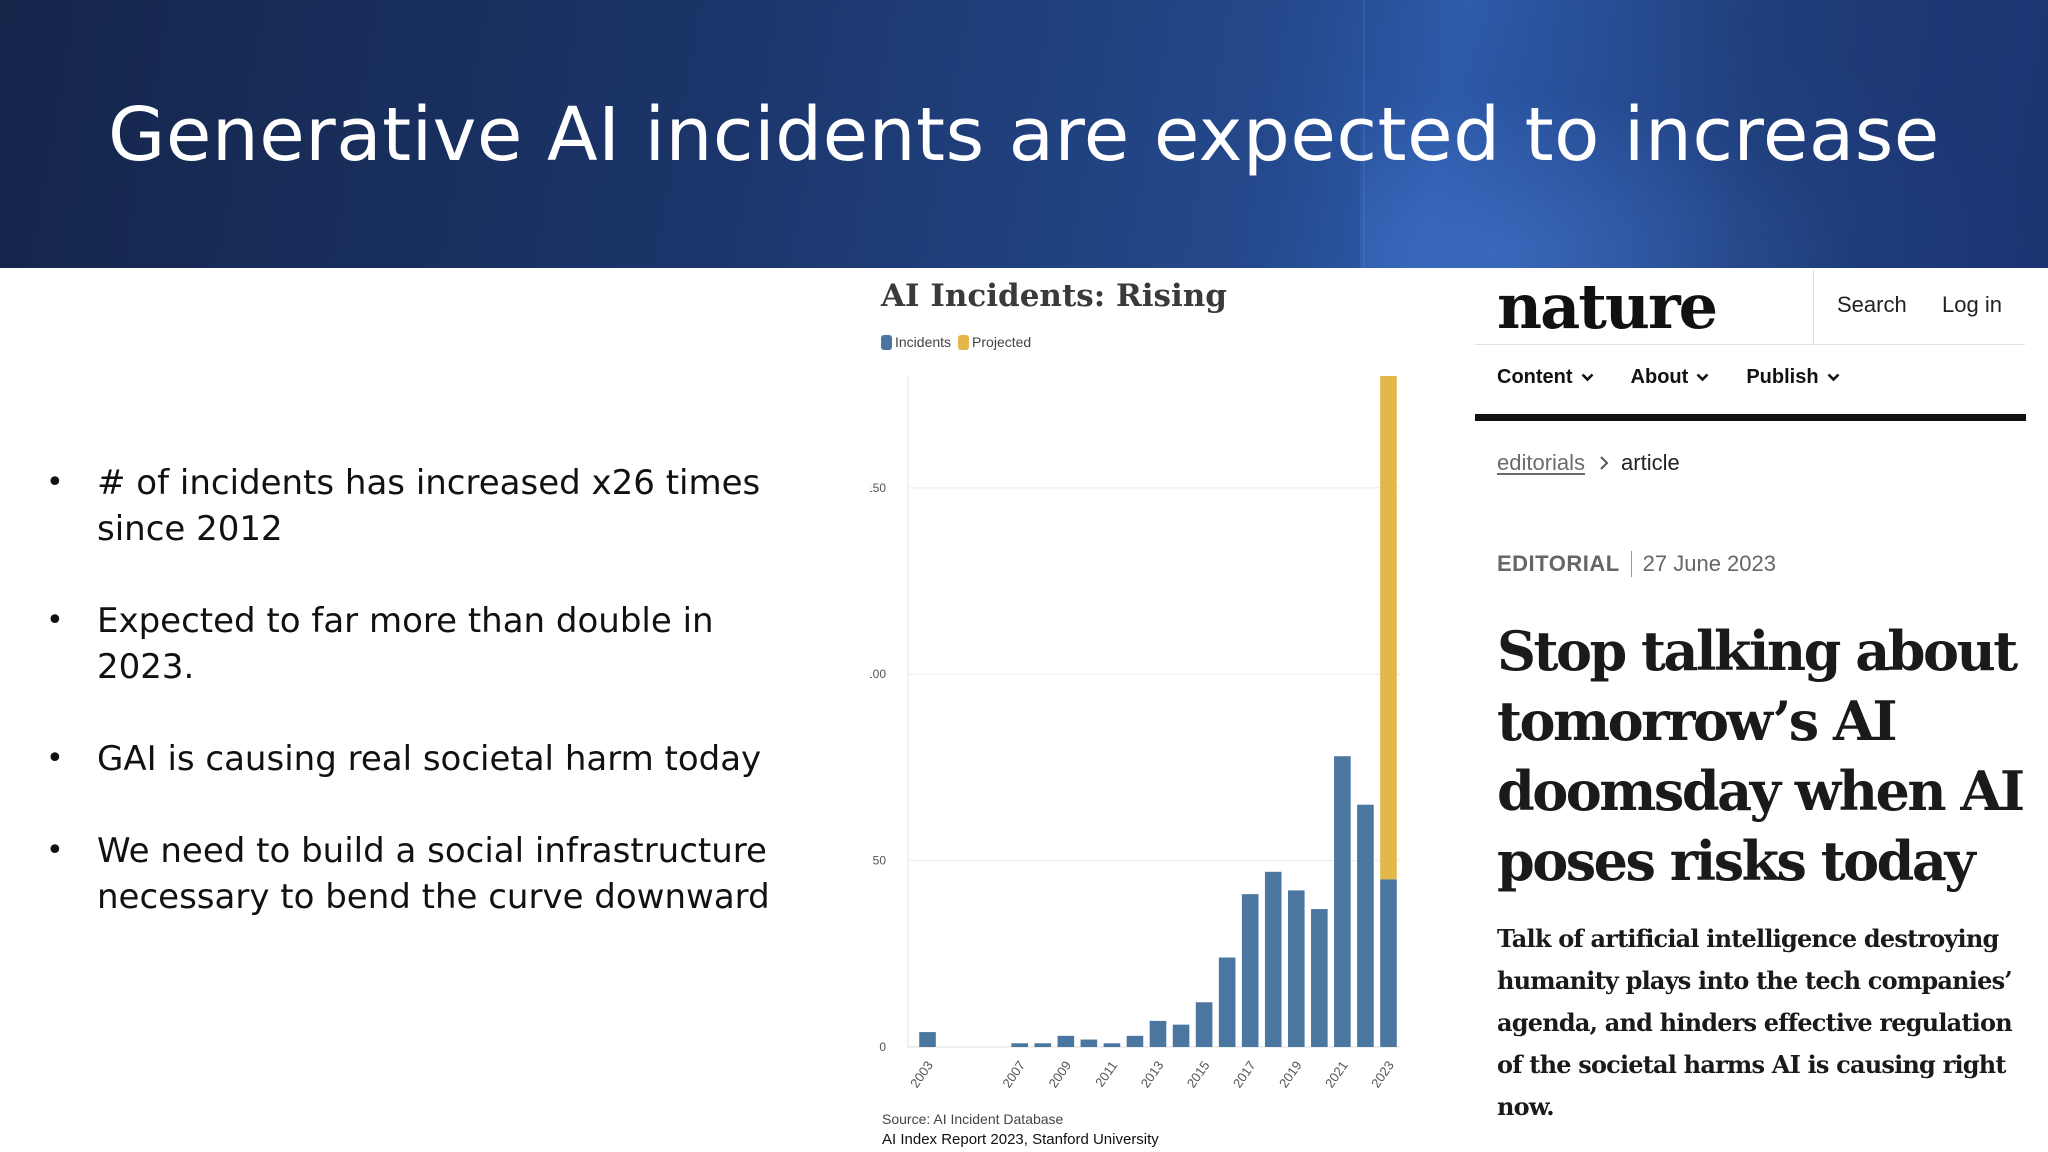 This screenshot has width=2048, height=1152. What do you see at coordinates (927, 1039) in the screenshot?
I see `bar-incidents-2003` at bounding box center [927, 1039].